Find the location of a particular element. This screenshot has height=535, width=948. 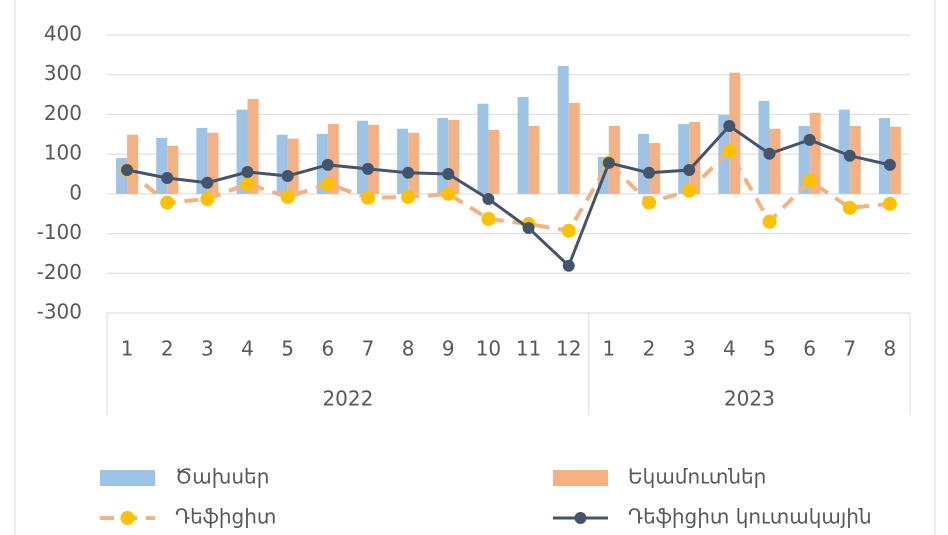

y-tick-label: -300 is located at coordinates (59, 312).